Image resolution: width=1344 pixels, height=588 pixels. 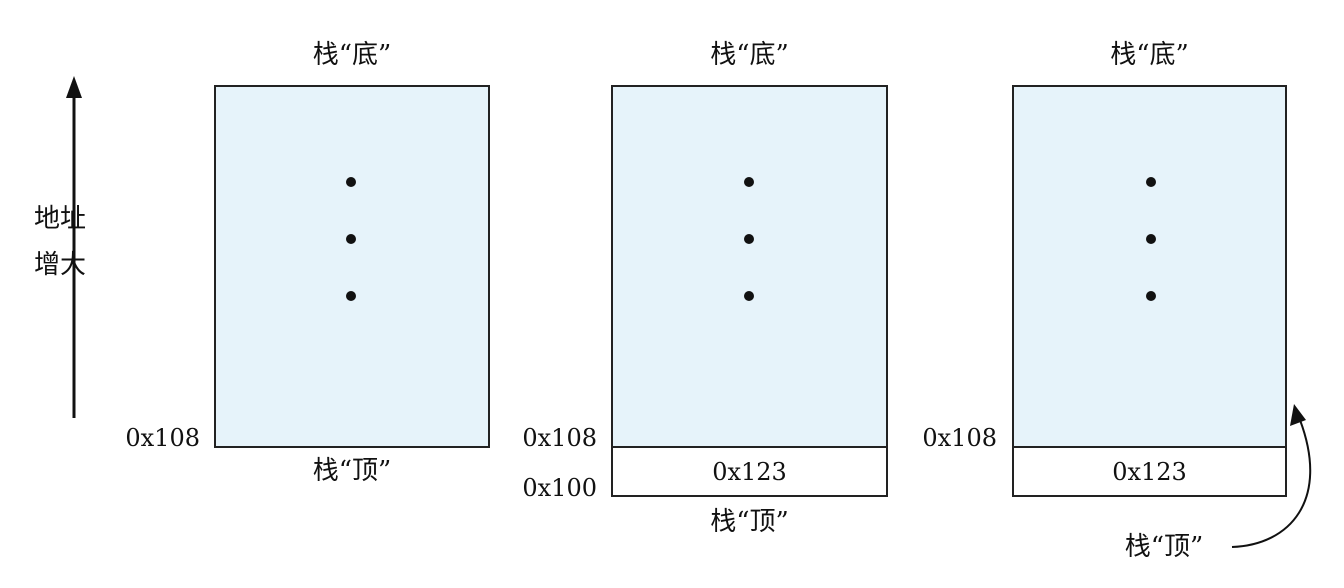 What do you see at coordinates (59, 219) in the screenshot?
I see `axis-label-line1: 地址` at bounding box center [59, 219].